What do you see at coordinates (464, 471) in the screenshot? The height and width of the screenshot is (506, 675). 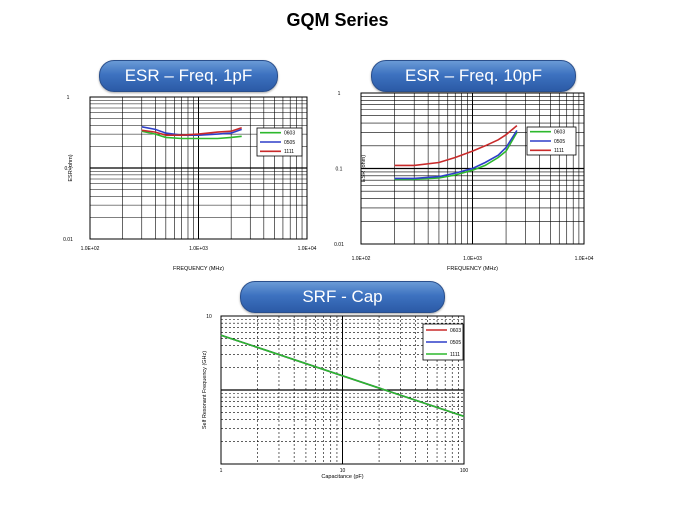 I see `x-tick-label: 100` at bounding box center [464, 471].